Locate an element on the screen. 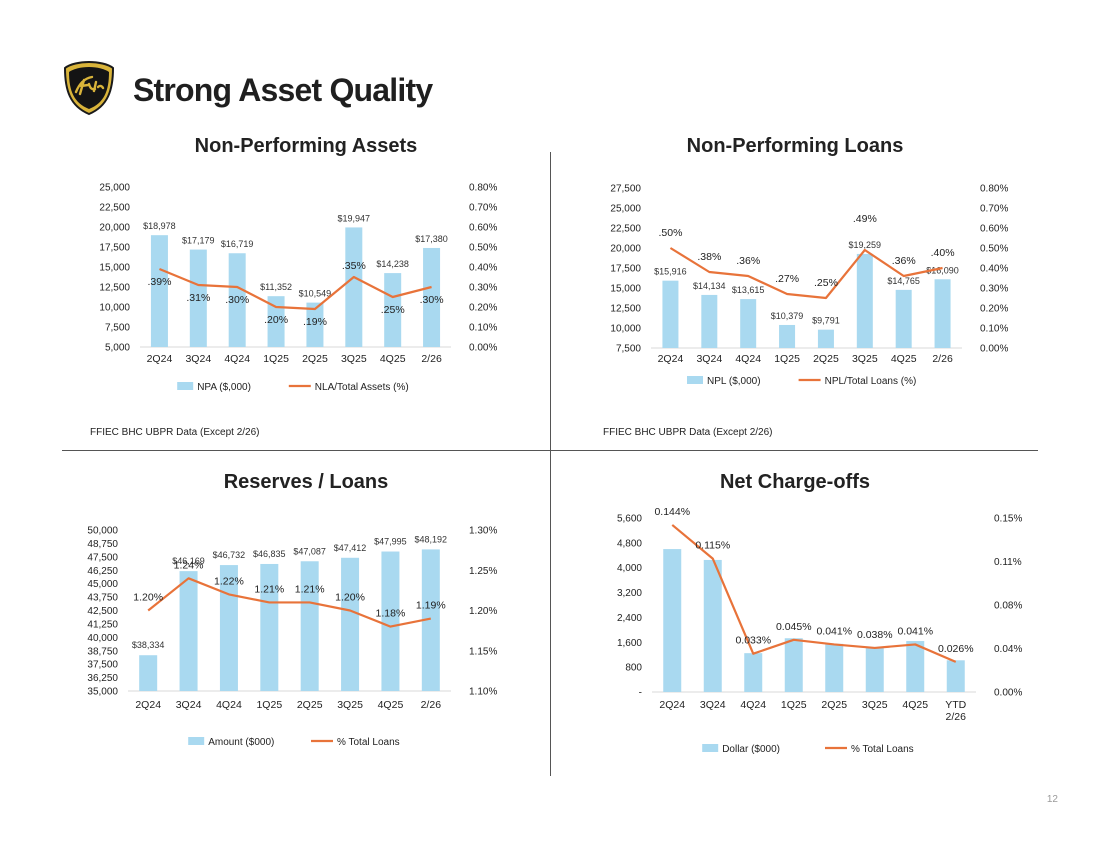 This screenshot has width=1100, height=849. chart-title: Reserves / Loans is located at coordinates (306, 482).